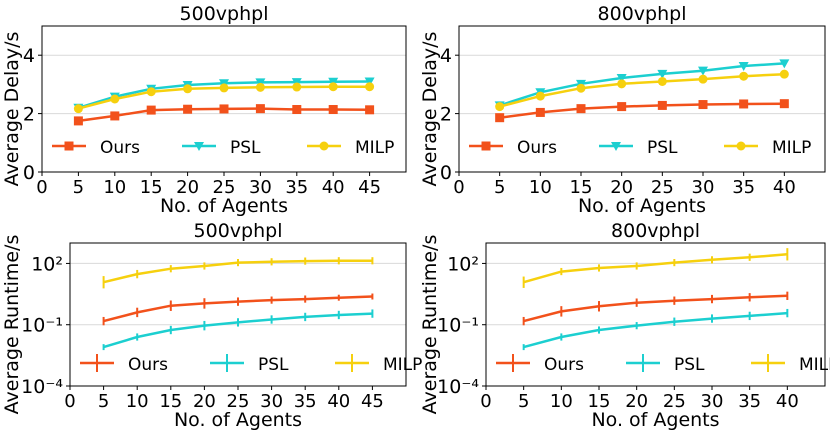 The image size is (830, 439). What do you see at coordinates (446, 115) in the screenshot?
I see `y-tick-label: 2` at bounding box center [446, 115].